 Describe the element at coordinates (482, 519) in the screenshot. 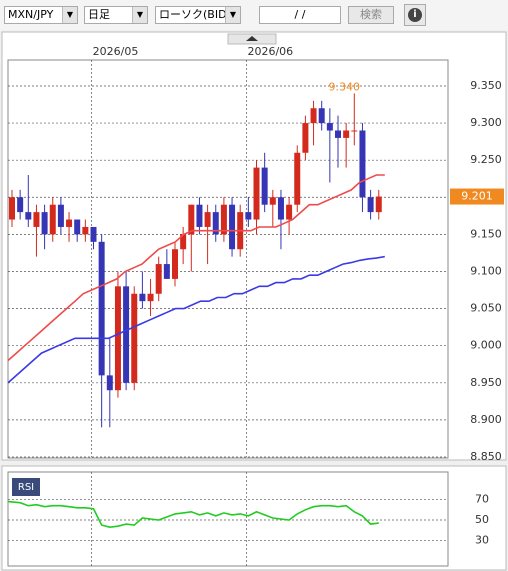

I see `y-tick-label: 50` at that location.